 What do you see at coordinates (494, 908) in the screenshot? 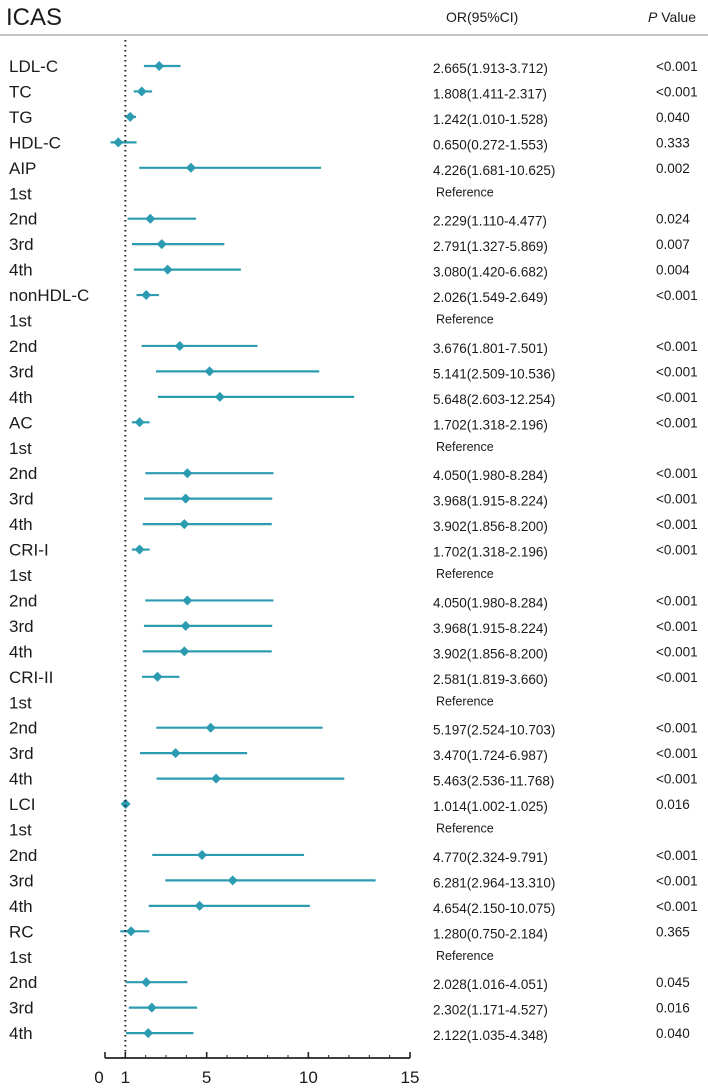
I see `or-ci-text: 4.654(2.150-10.075)` at bounding box center [494, 908].